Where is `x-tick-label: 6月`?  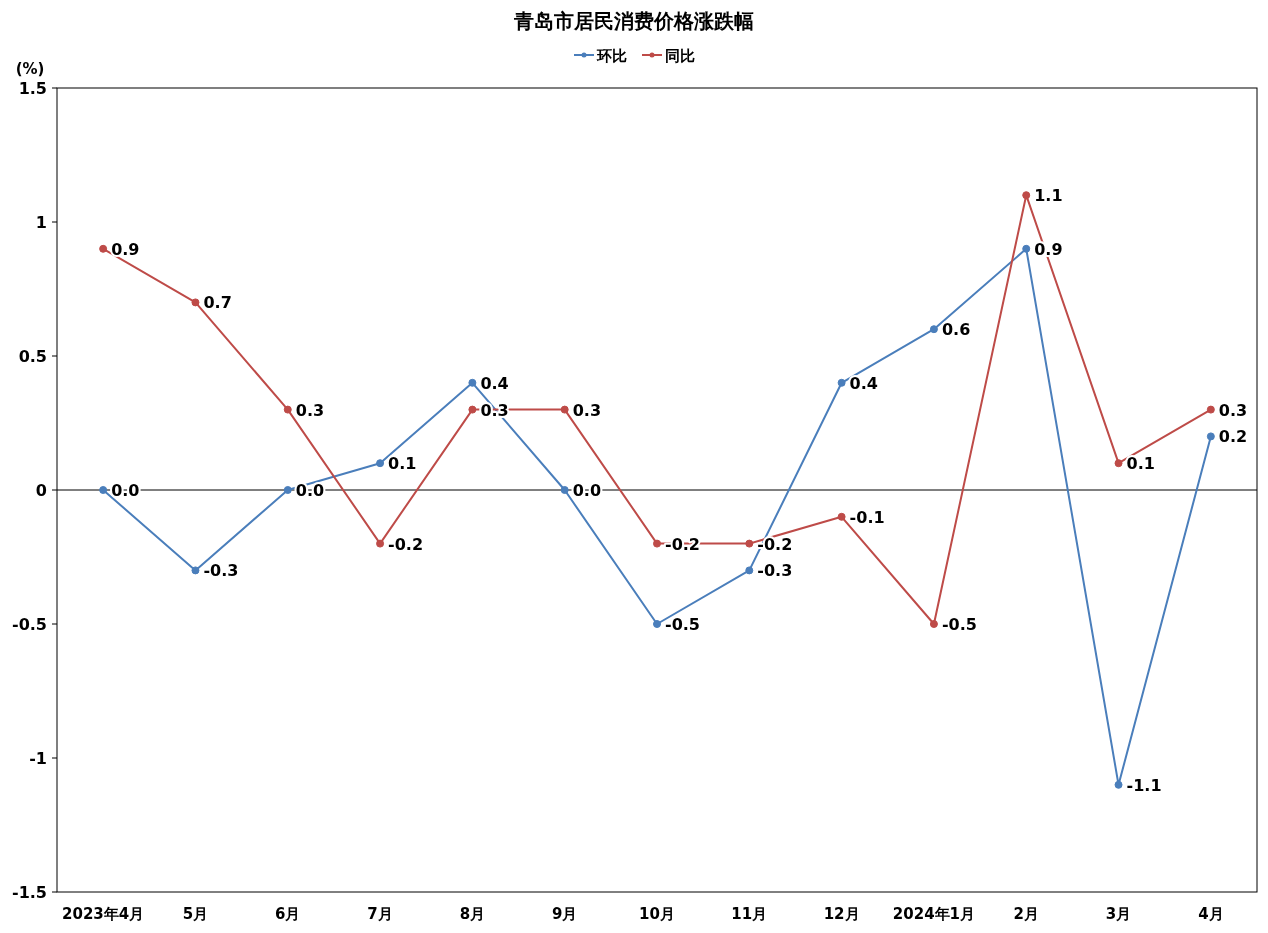 x-tick-label: 6月 is located at coordinates (288, 914).